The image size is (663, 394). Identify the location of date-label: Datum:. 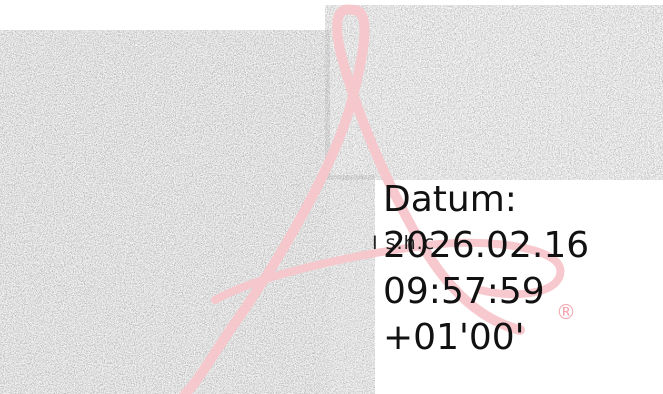
(450, 199).